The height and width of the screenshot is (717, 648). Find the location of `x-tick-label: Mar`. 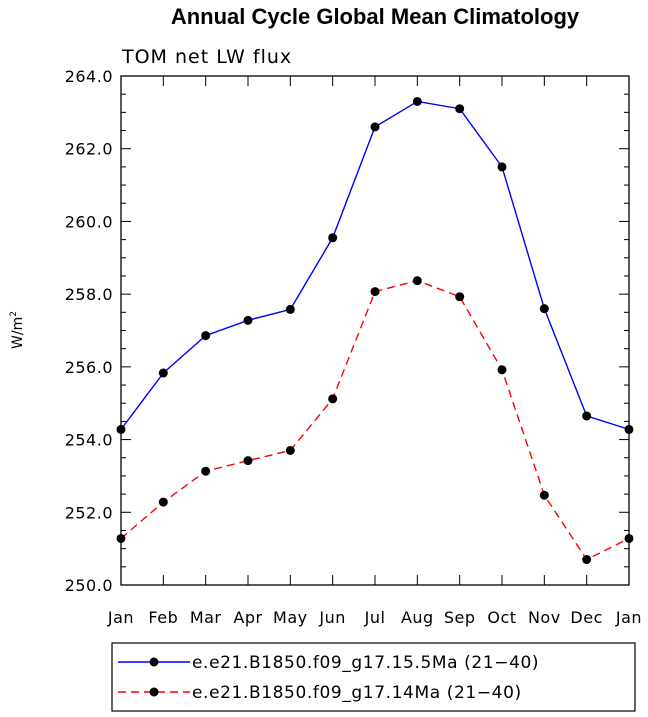

x-tick-label: Mar is located at coordinates (206, 617).